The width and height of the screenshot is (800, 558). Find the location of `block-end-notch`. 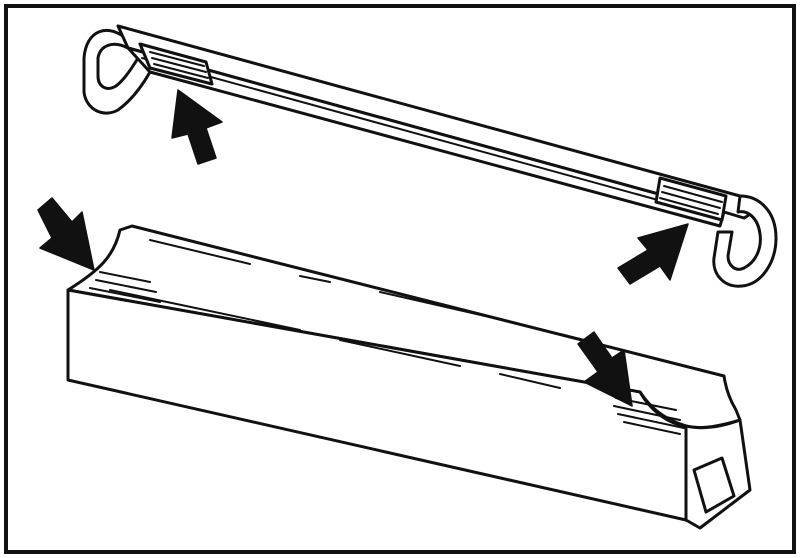

block-end-notch is located at coordinates (714, 485).